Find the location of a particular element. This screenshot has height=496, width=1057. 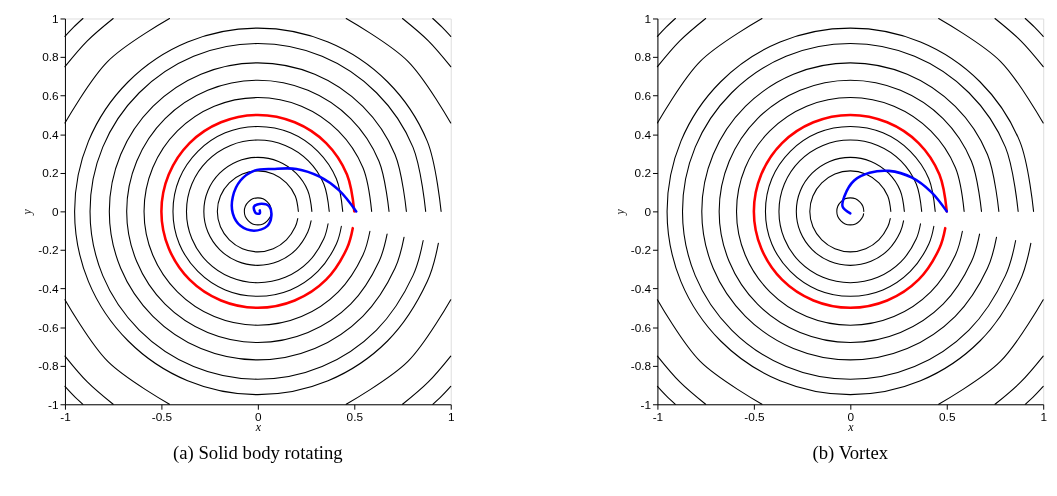

text: (a) Solid body rotating is located at coordinates (257, 453).